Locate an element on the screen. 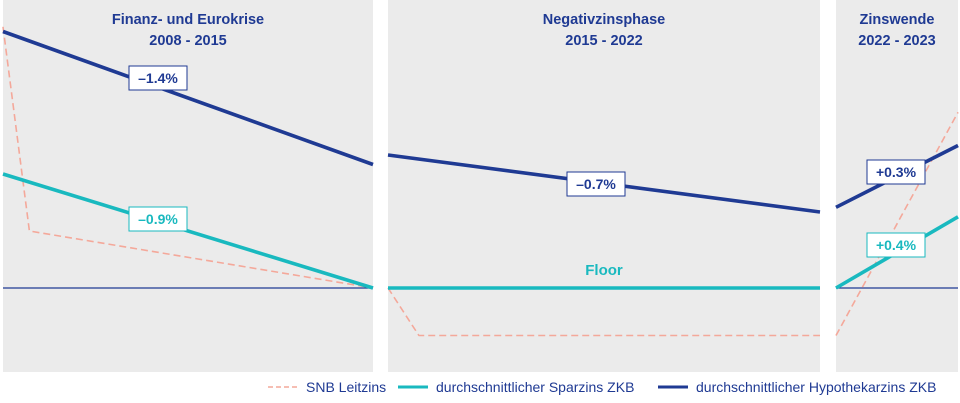 This screenshot has height=403, width=960. value-label: –0.9% is located at coordinates (158, 219).